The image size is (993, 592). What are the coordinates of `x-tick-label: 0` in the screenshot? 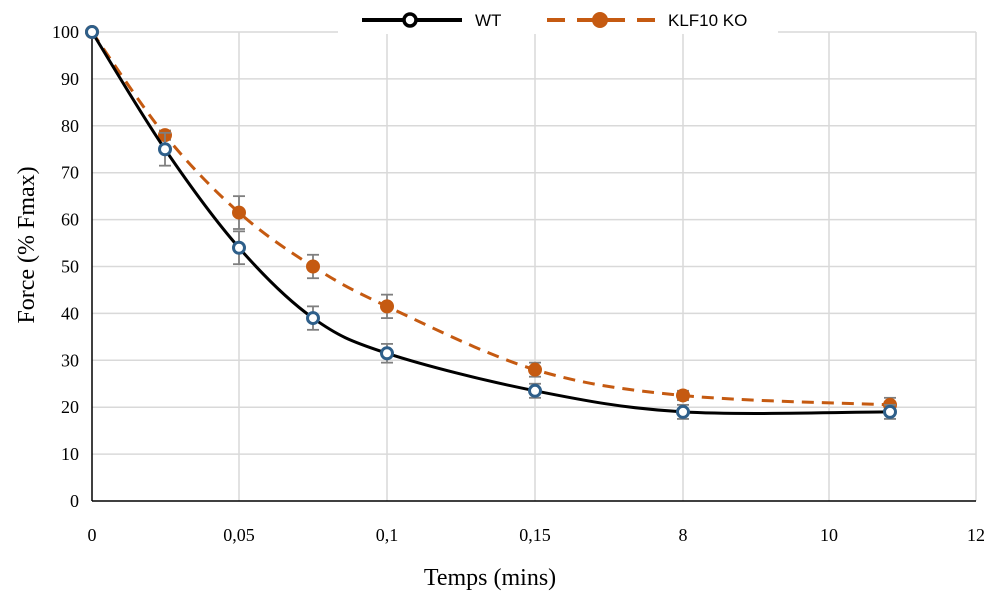 It's located at (92, 535).